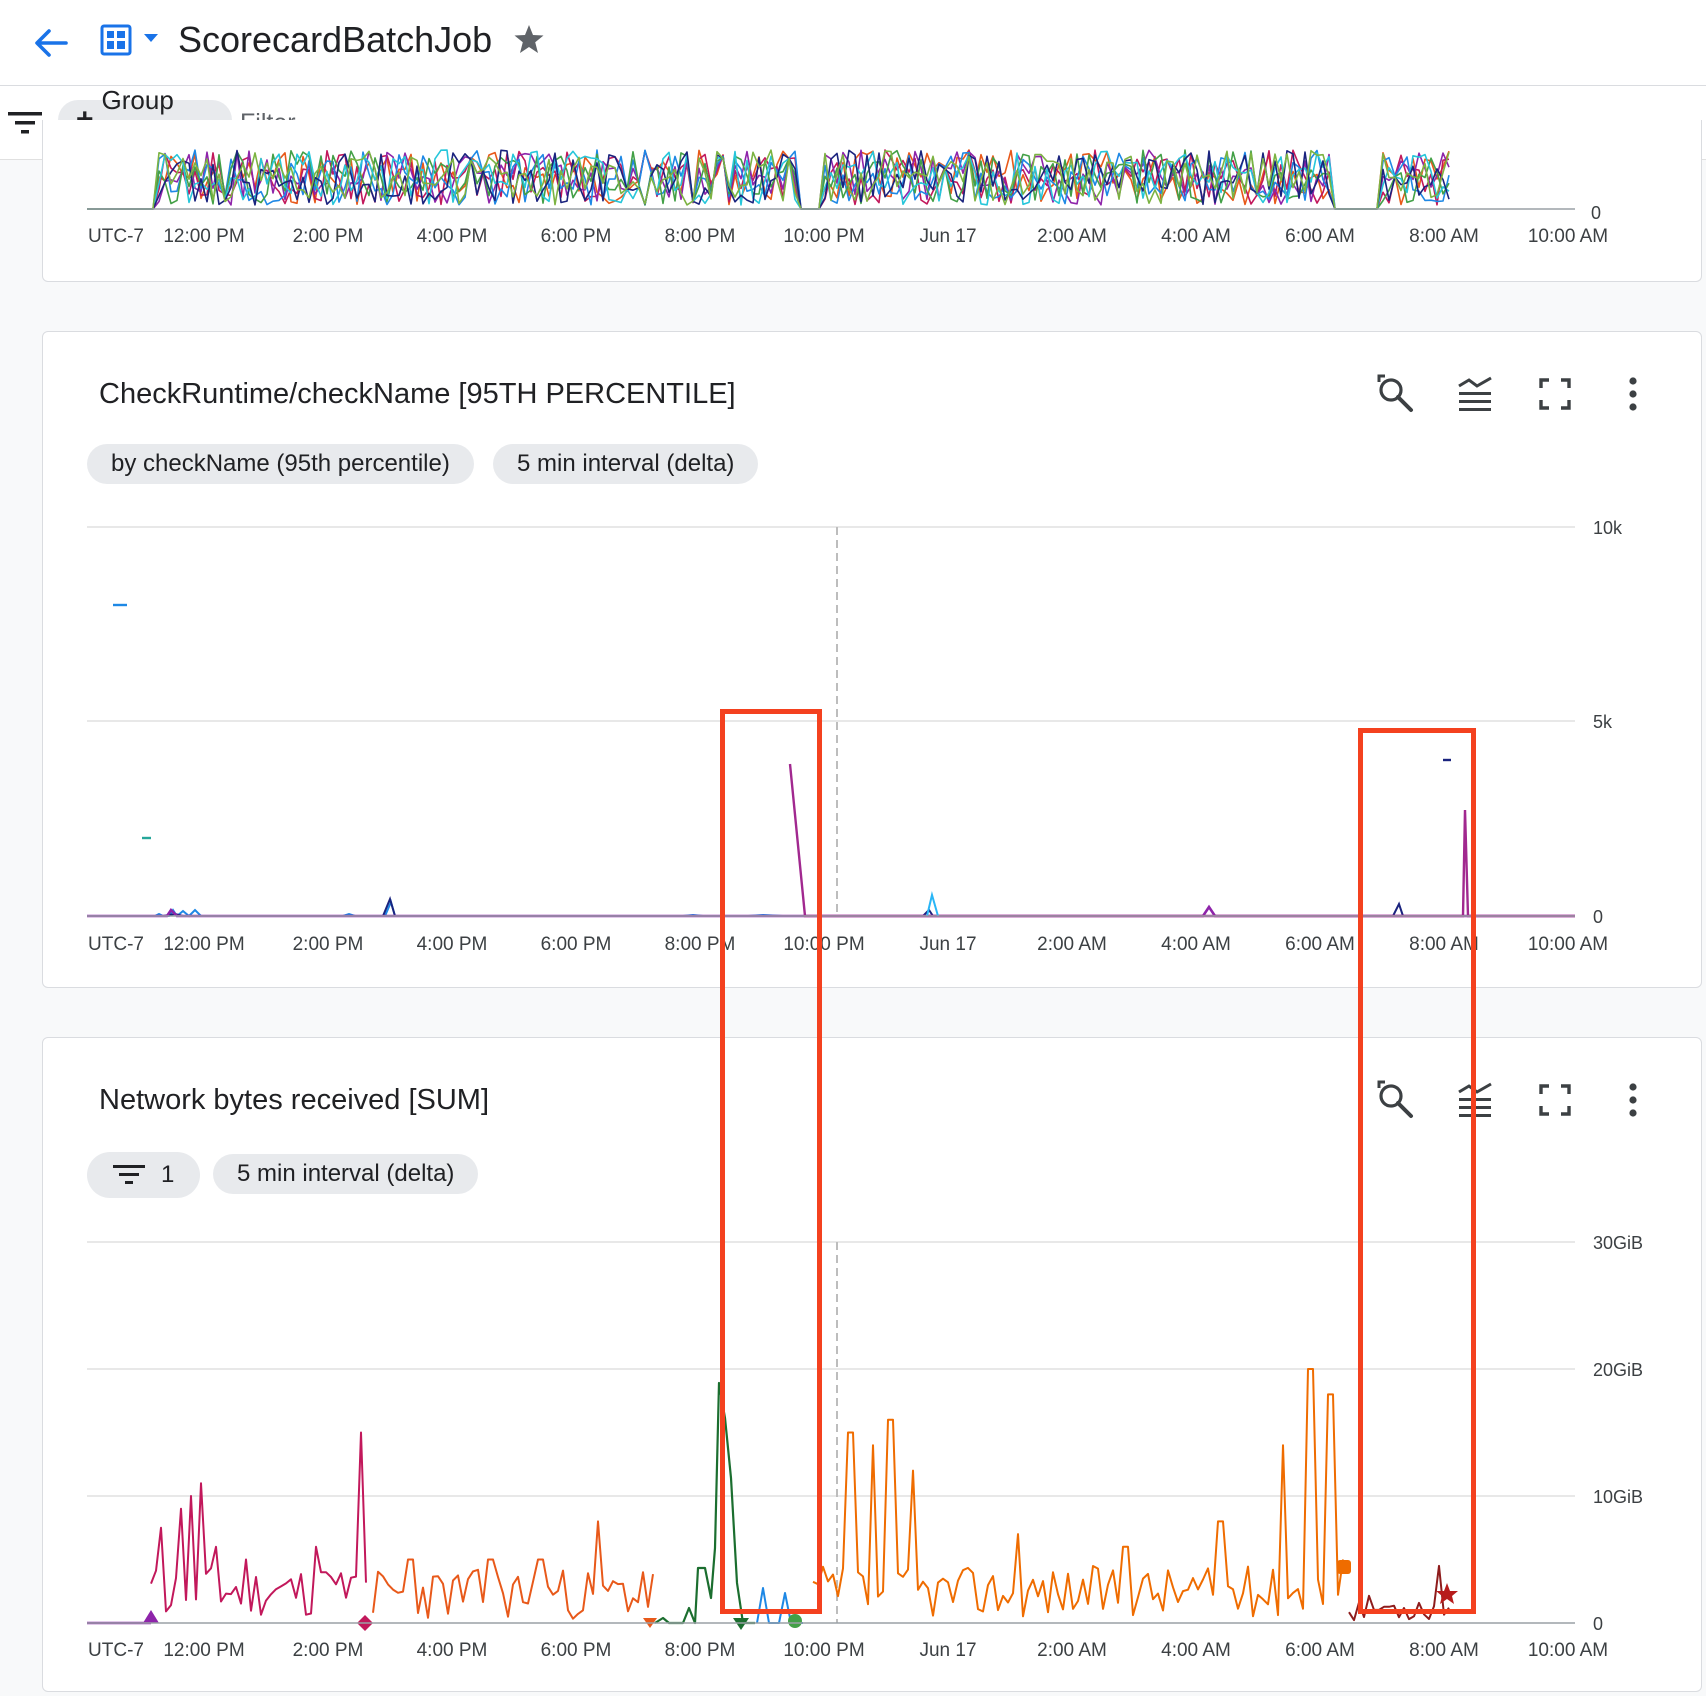 This screenshot has height=1696, width=1706. Describe the element at coordinates (417, 394) in the screenshot. I see `chart-title: CheckRuntime/checkName [95TH PERCENTILE]` at that location.